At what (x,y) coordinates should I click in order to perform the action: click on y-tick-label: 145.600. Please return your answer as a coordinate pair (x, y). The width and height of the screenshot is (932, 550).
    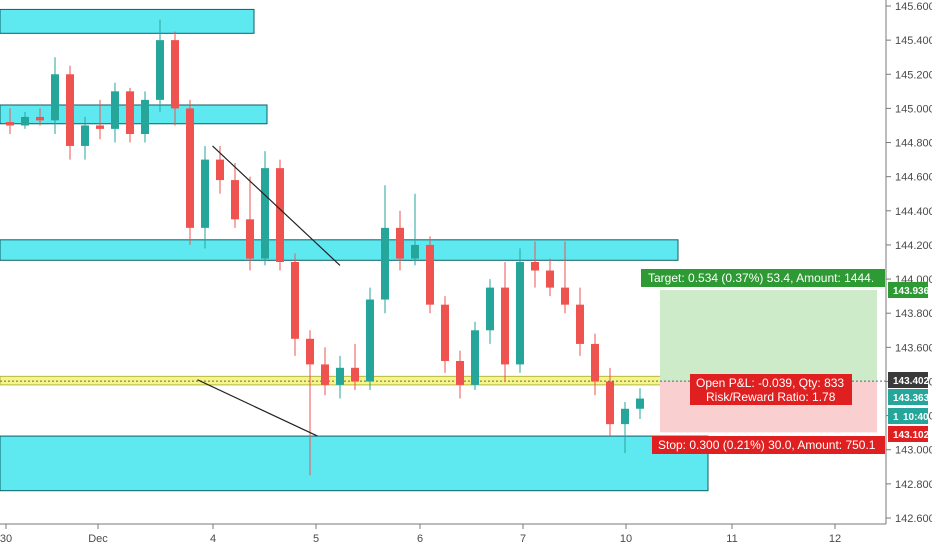
    Looking at the image, I should click on (913, 7).